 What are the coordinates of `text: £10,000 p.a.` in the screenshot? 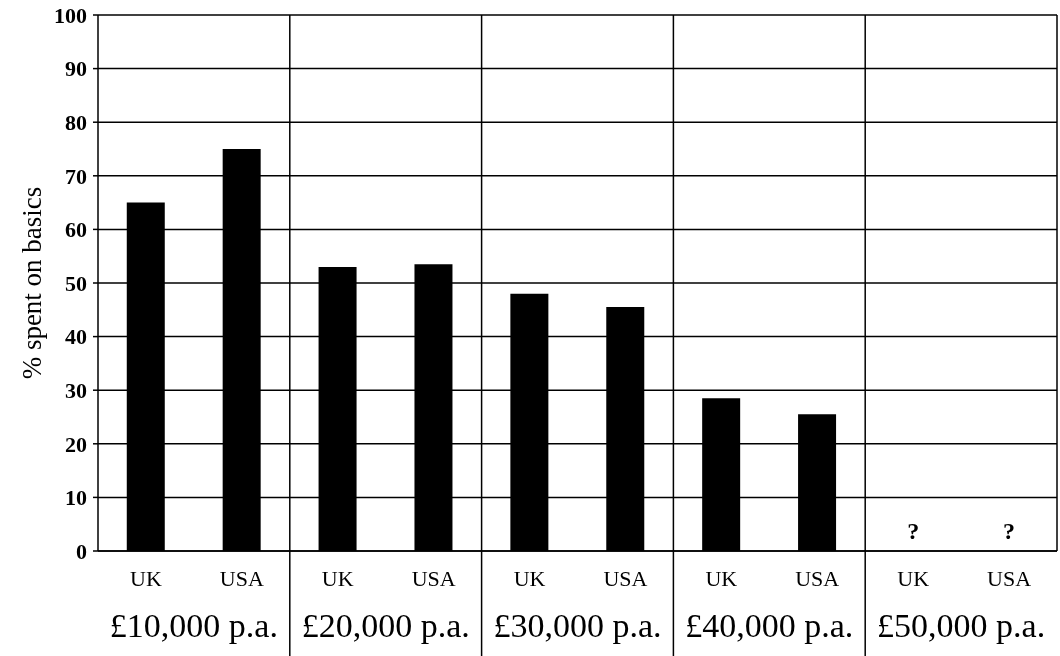 It's located at (193, 625).